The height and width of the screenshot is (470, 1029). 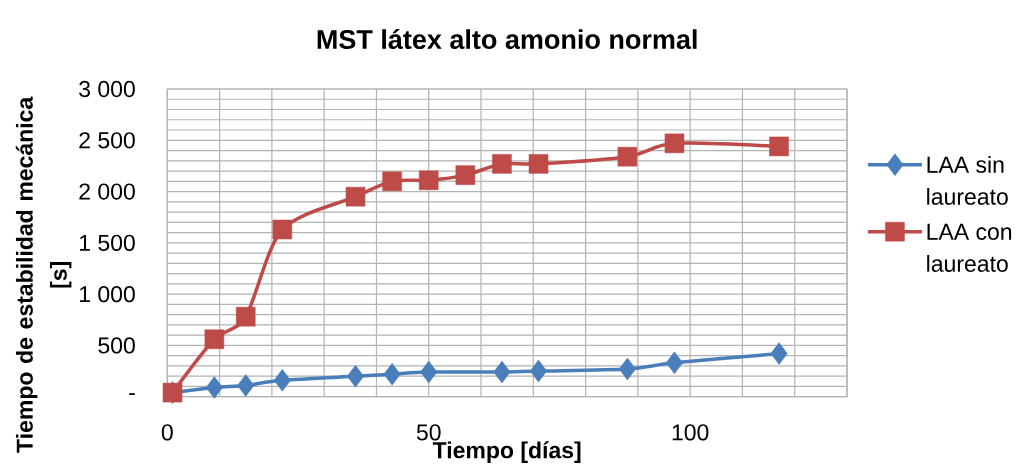 What do you see at coordinates (967, 180) in the screenshot?
I see `legend-label: LAA sin laureato` at bounding box center [967, 180].